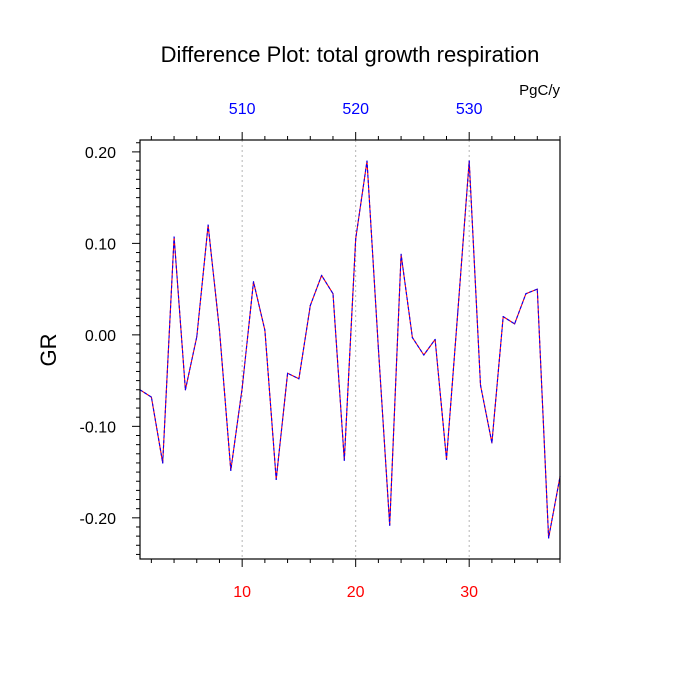 This screenshot has width=700, height=700. What do you see at coordinates (98, 427) in the screenshot?
I see `y-tick-label: -0.10` at bounding box center [98, 427].